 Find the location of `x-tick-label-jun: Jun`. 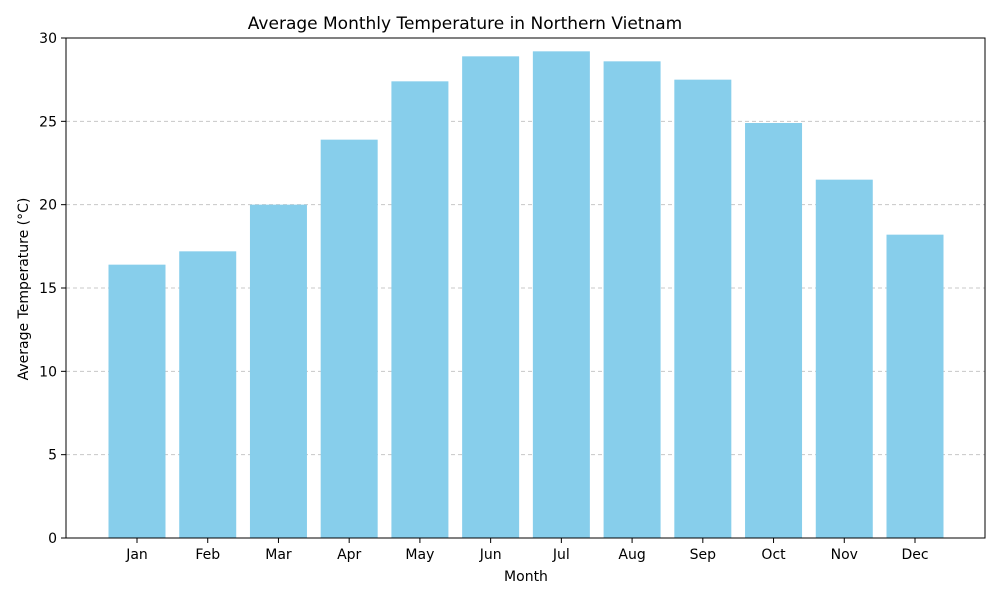

x-tick-label-jun: Jun is located at coordinates (490, 555).